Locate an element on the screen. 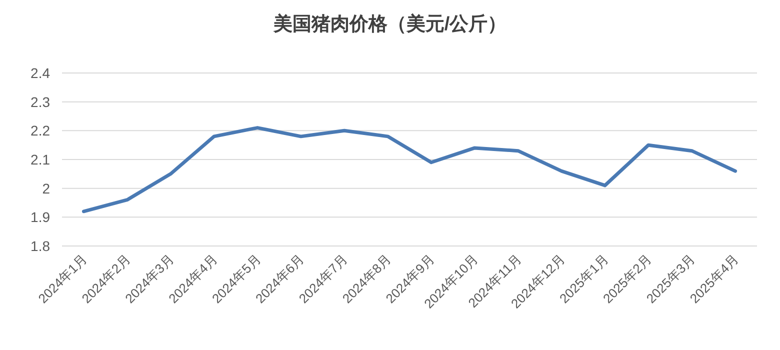 This screenshot has height=350, width=780. y-tick-label: 2 is located at coordinates (46, 188).